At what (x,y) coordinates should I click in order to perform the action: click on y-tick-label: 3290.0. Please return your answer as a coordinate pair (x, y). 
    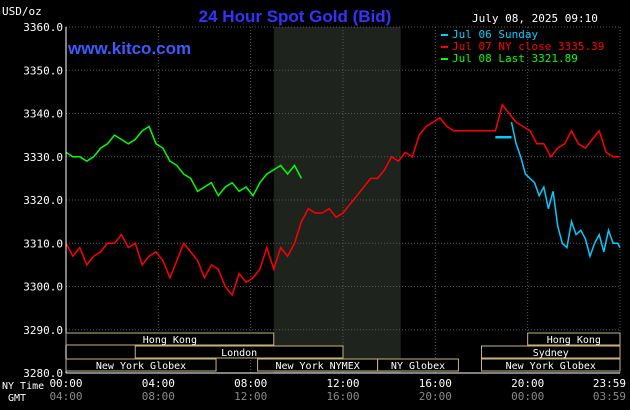
    Looking at the image, I should click on (43, 330).